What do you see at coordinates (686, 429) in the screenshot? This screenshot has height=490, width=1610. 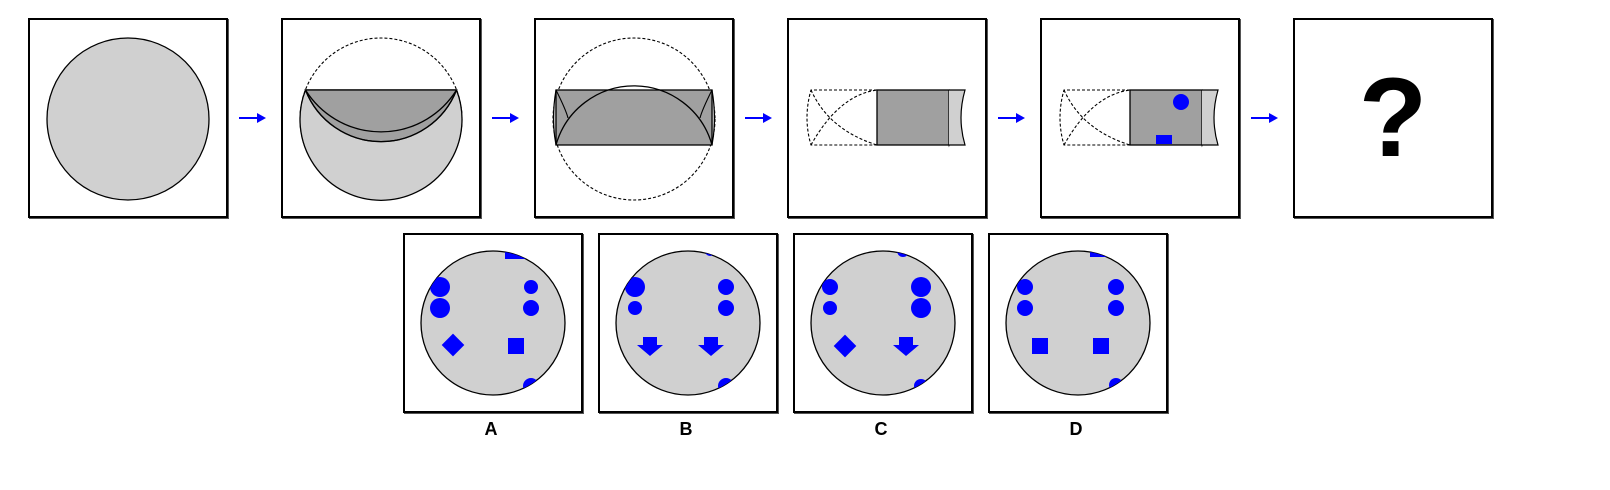 I see `option-b-label: B` at bounding box center [686, 429].